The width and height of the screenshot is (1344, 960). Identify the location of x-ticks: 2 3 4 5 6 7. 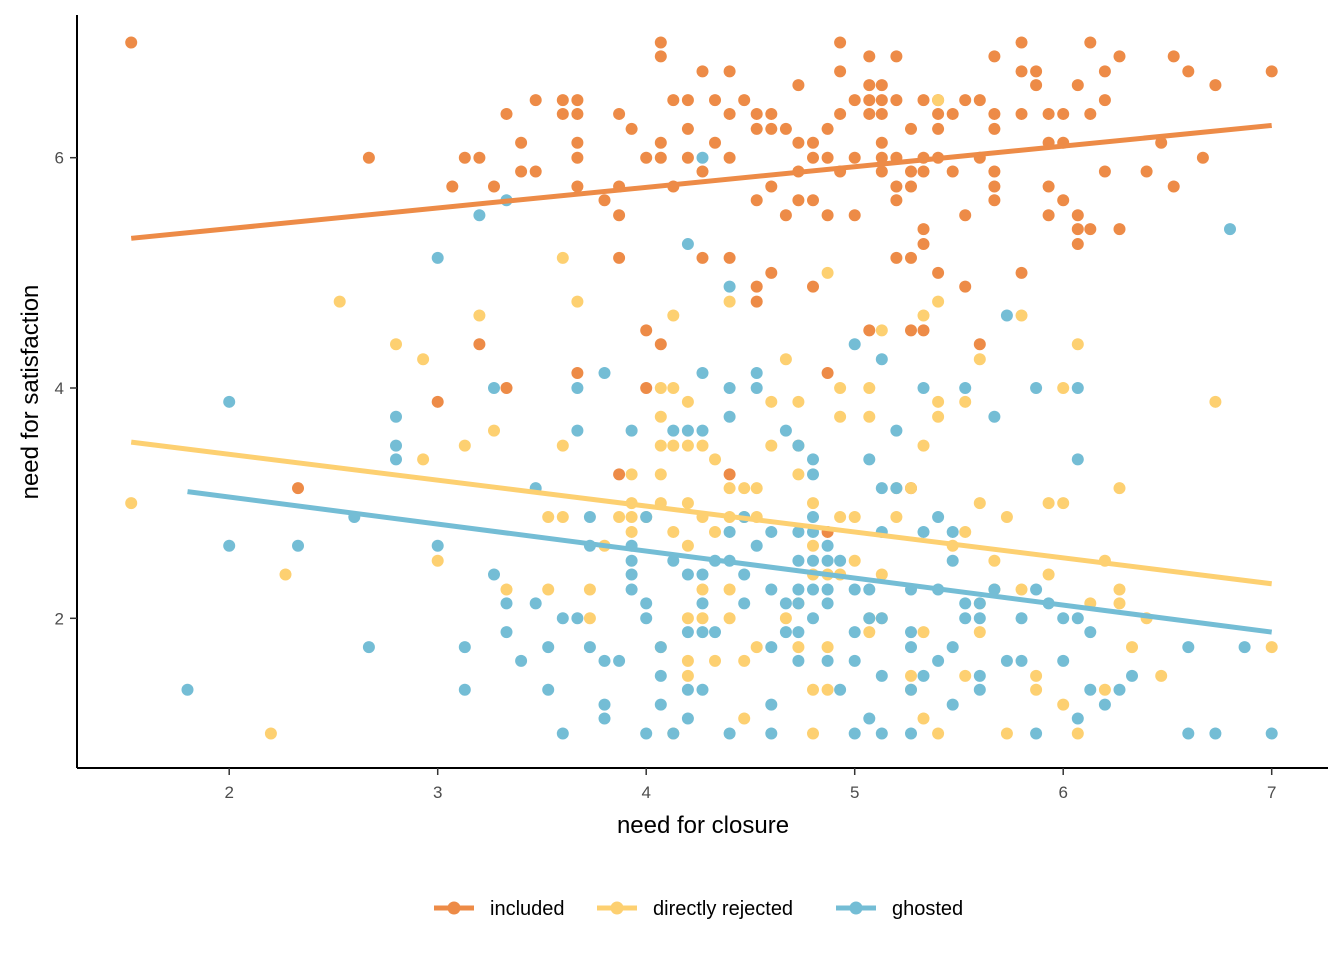
(750, 785).